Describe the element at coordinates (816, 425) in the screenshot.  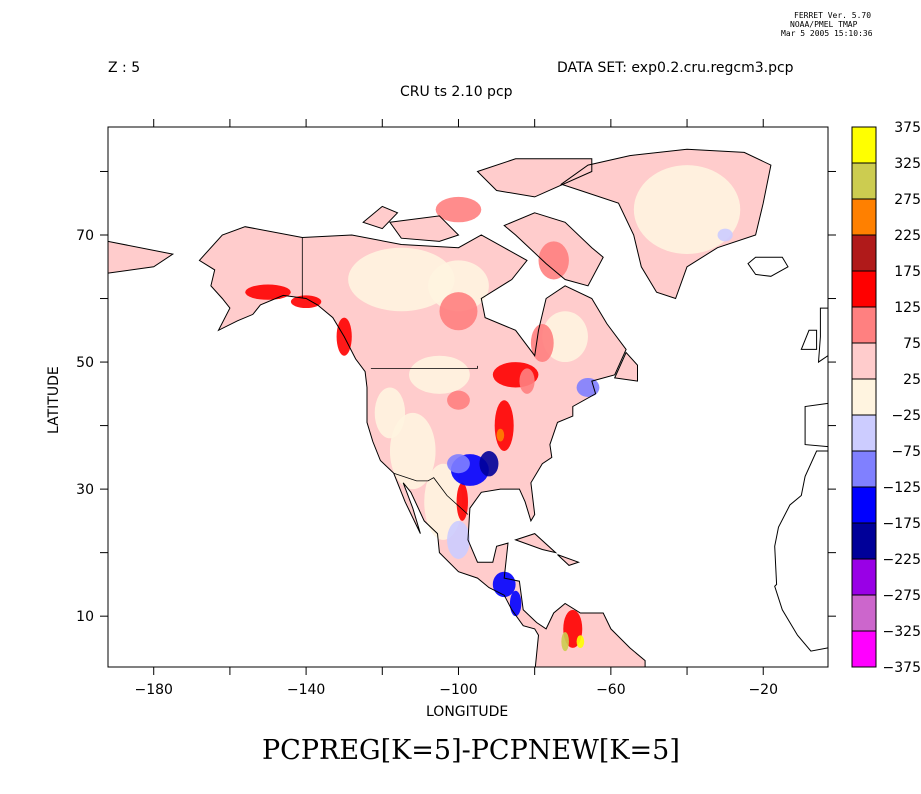
I see `iberia-coastline` at that location.